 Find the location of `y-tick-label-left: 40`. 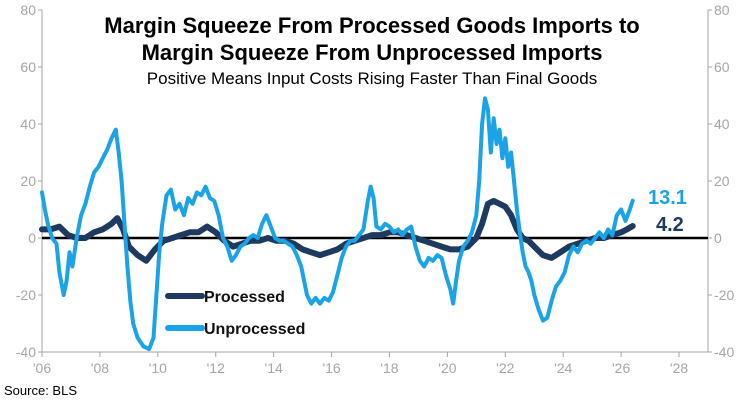

y-tick-label-left: 40 is located at coordinates (28, 124).